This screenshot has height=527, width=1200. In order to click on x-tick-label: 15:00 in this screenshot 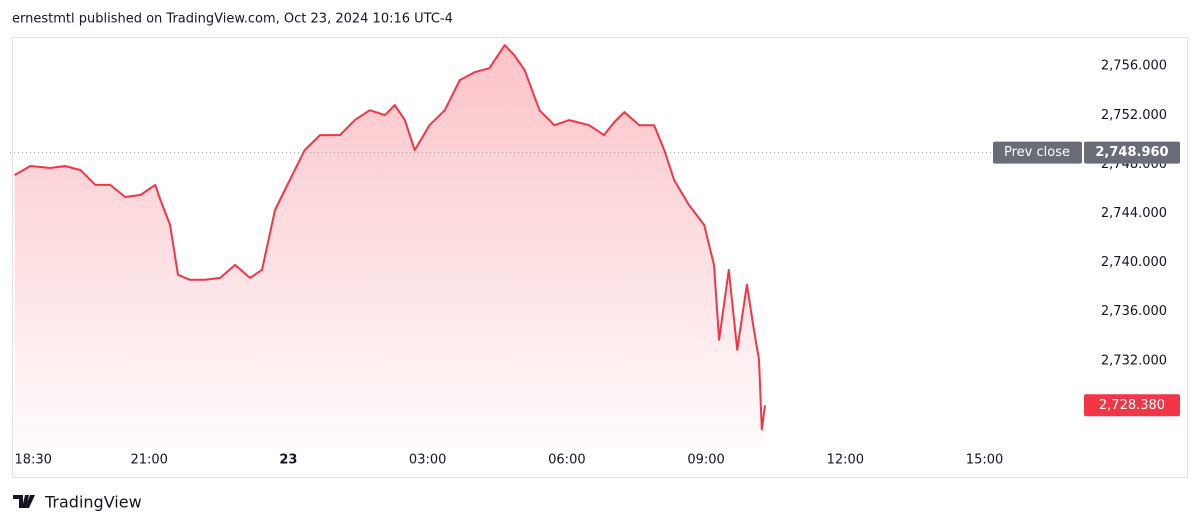, I will do `click(984, 460)`.